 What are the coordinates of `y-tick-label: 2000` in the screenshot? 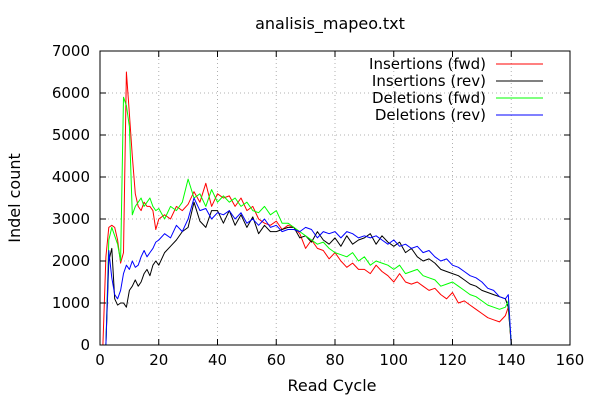 It's located at (71, 261).